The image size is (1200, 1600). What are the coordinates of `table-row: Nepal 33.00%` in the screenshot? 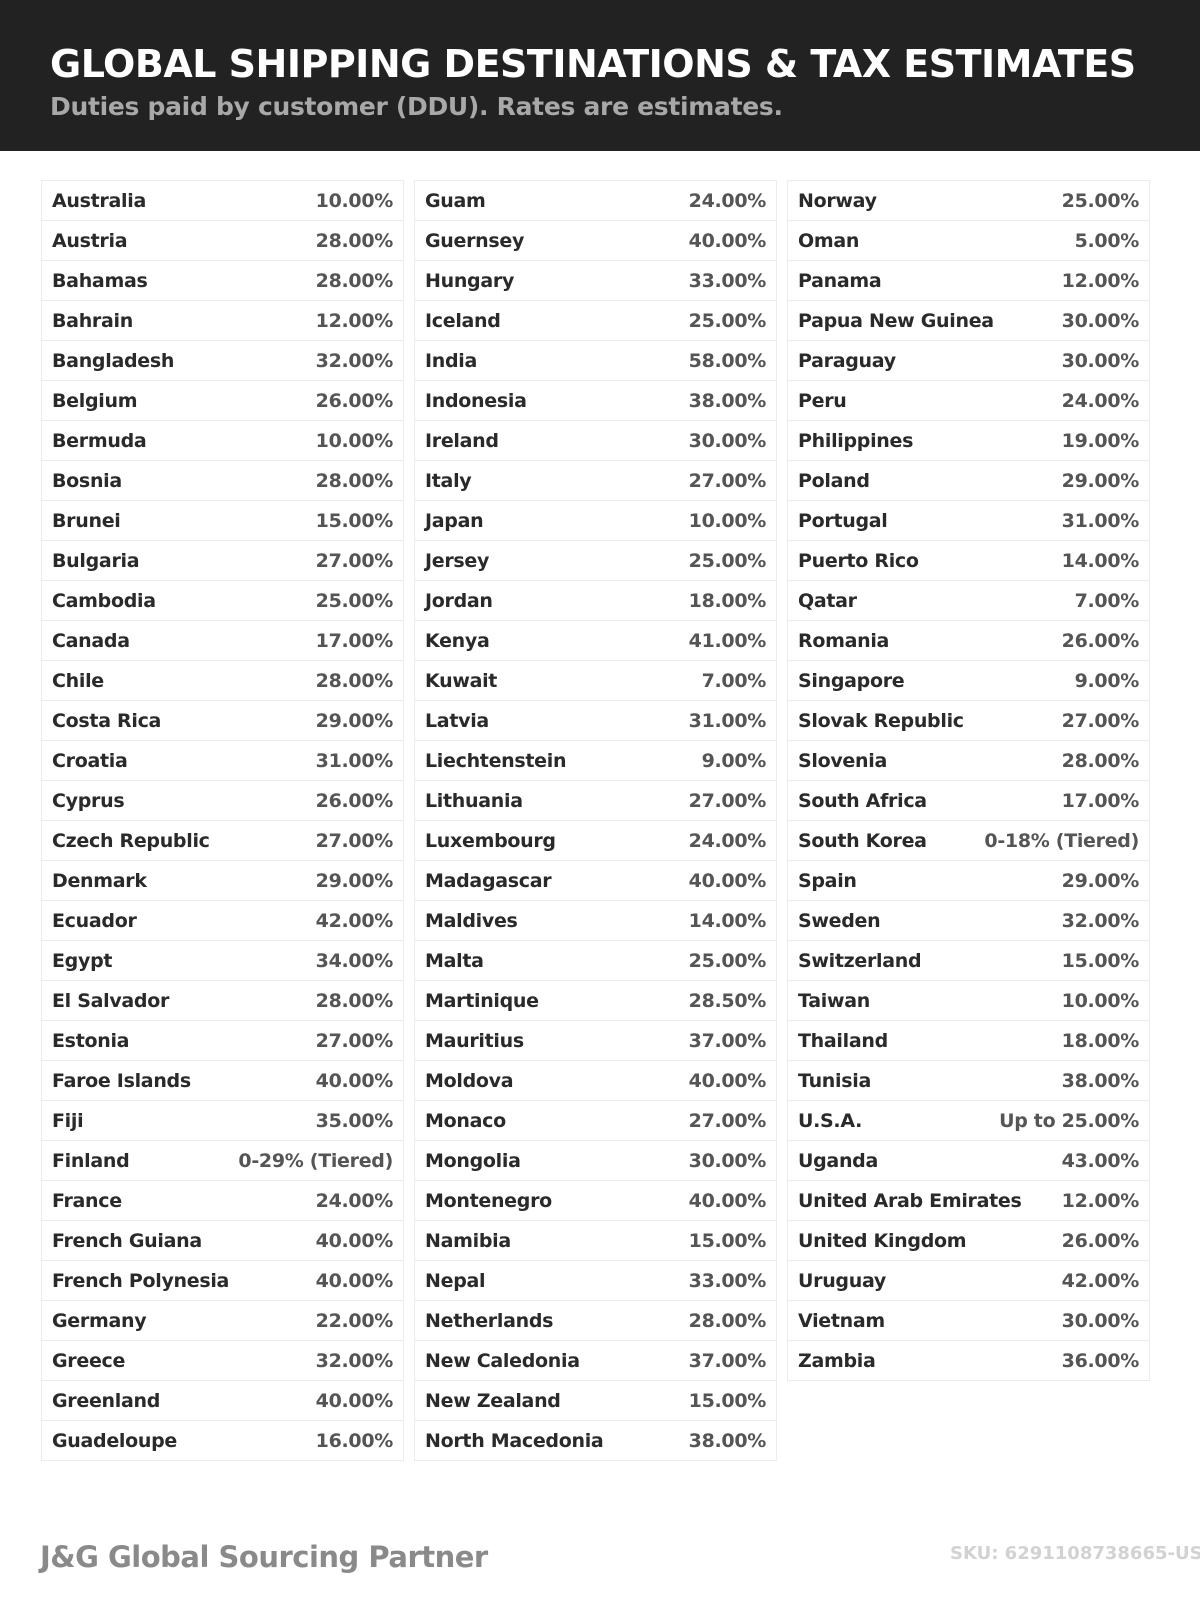 It's located at (595, 1281).